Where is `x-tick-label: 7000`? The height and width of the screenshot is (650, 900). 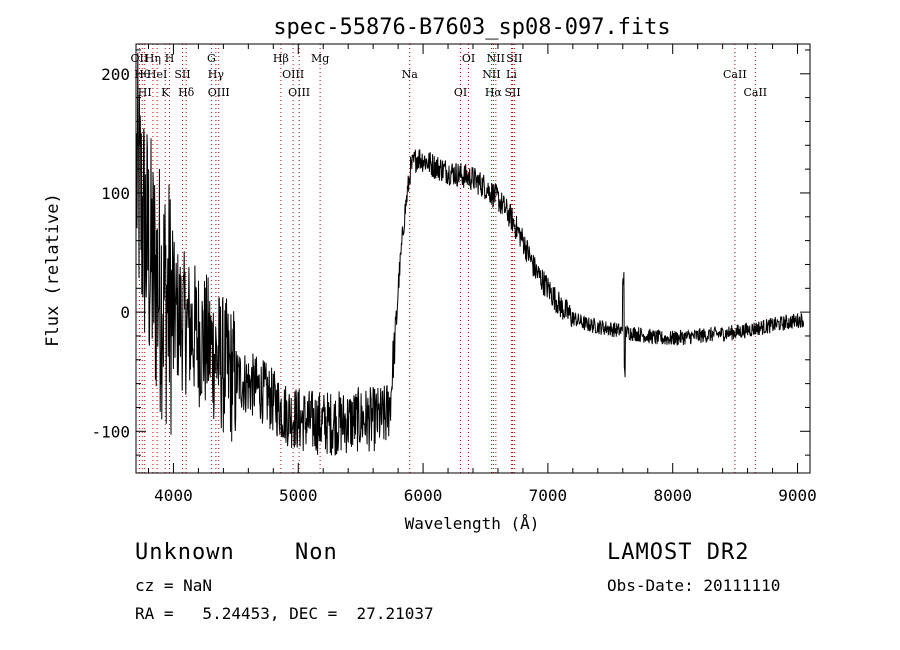 x-tick-label: 7000 is located at coordinates (548, 495).